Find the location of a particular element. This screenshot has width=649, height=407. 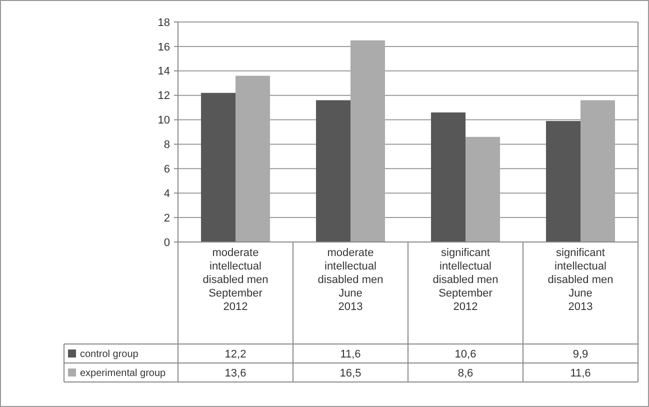

x-tick-label: moderate intellectual disabled men September 2012 is located at coordinates (235, 280).